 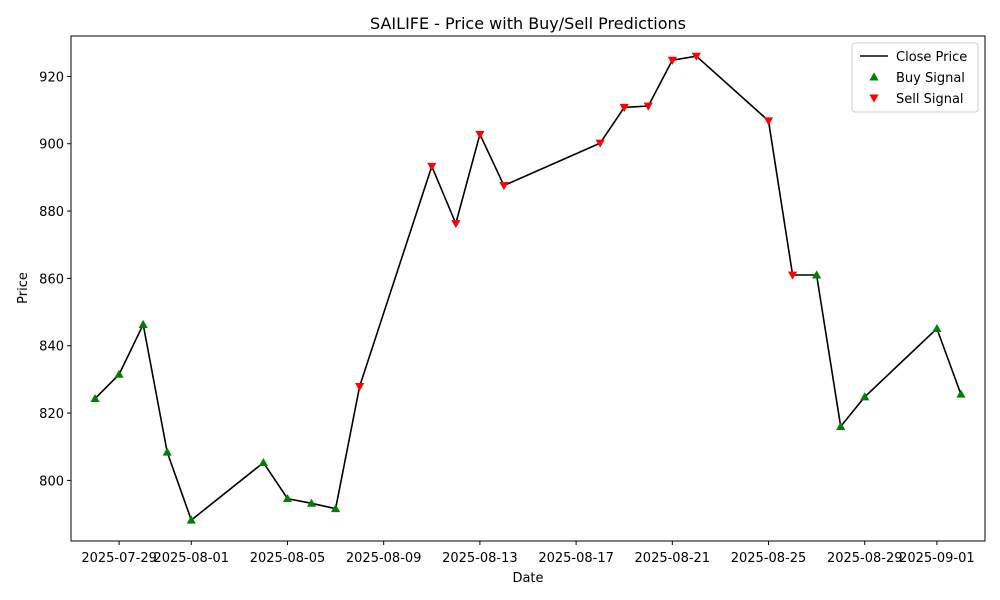 I want to click on y-axis-title: Price, so click(x=23, y=288).